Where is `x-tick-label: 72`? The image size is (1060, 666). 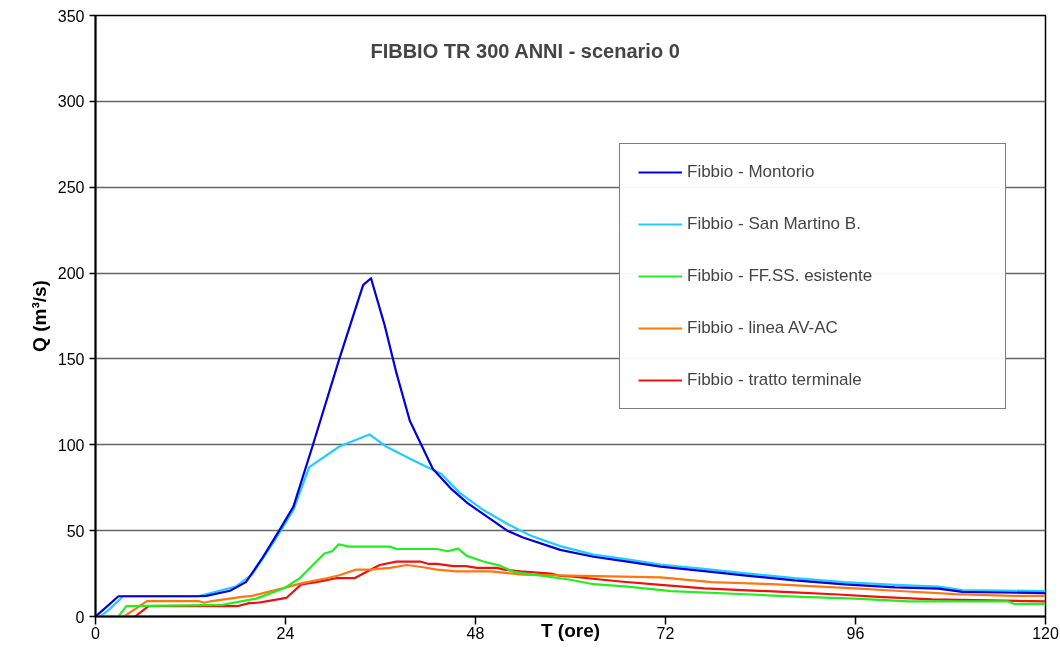
x-tick-label: 72 is located at coordinates (665, 633).